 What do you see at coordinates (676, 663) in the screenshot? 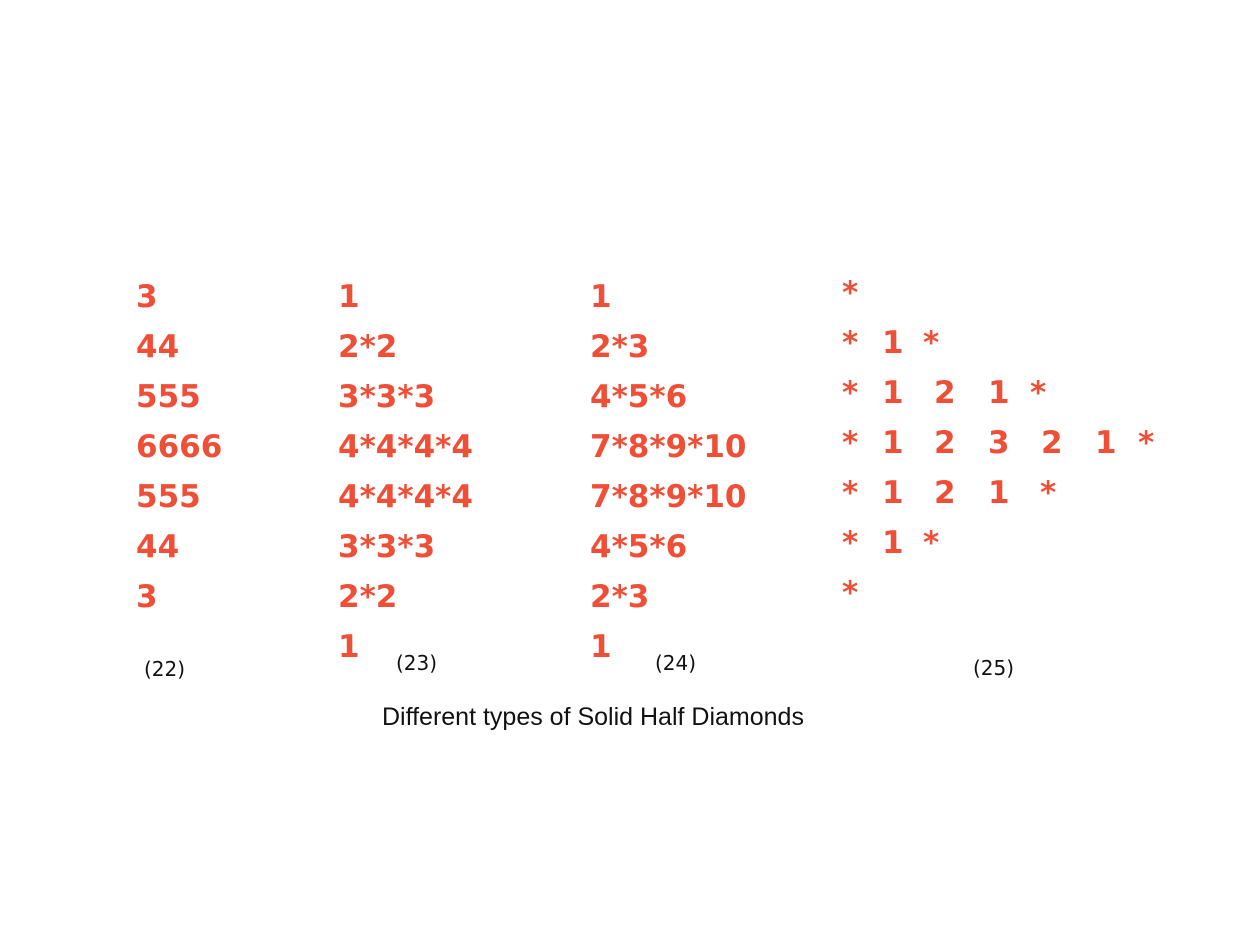
I see `pattern-label: (24)` at bounding box center [676, 663].